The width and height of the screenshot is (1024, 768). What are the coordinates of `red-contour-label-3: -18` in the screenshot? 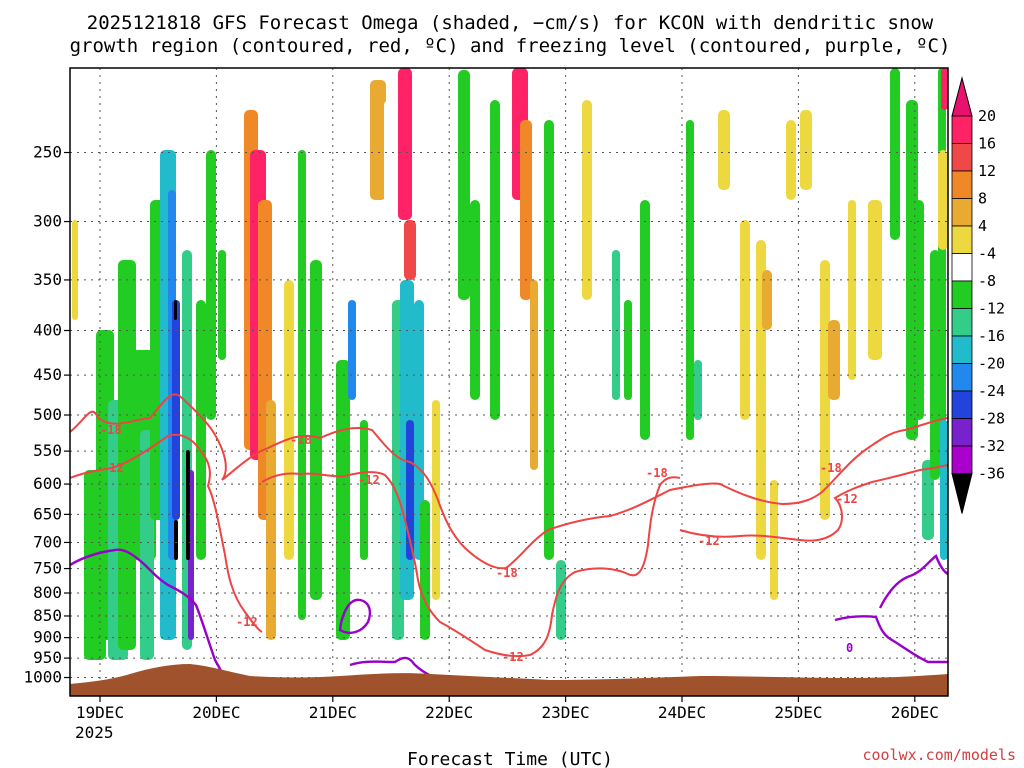 It's located at (301, 440).